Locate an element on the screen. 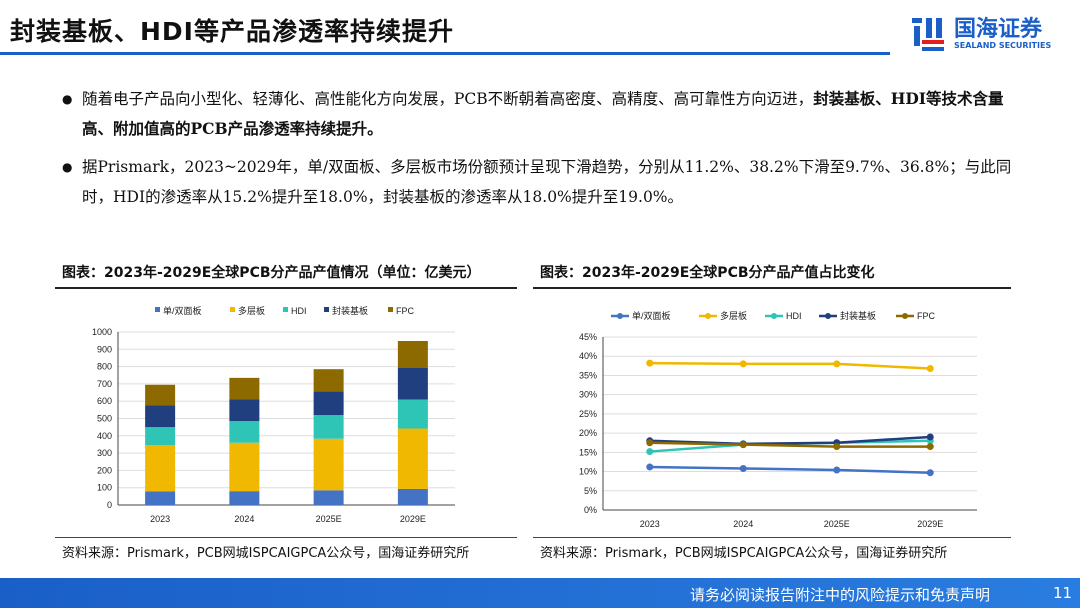  y-tick-label: 5% is located at coordinates (590, 491).